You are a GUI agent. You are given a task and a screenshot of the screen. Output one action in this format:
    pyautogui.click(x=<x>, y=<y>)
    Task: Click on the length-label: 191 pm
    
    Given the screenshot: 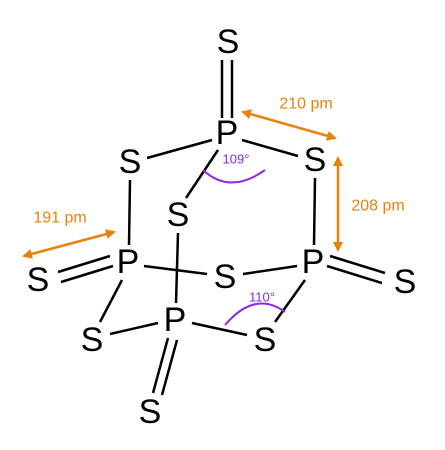 What is the action you would take?
    pyautogui.click(x=59, y=218)
    